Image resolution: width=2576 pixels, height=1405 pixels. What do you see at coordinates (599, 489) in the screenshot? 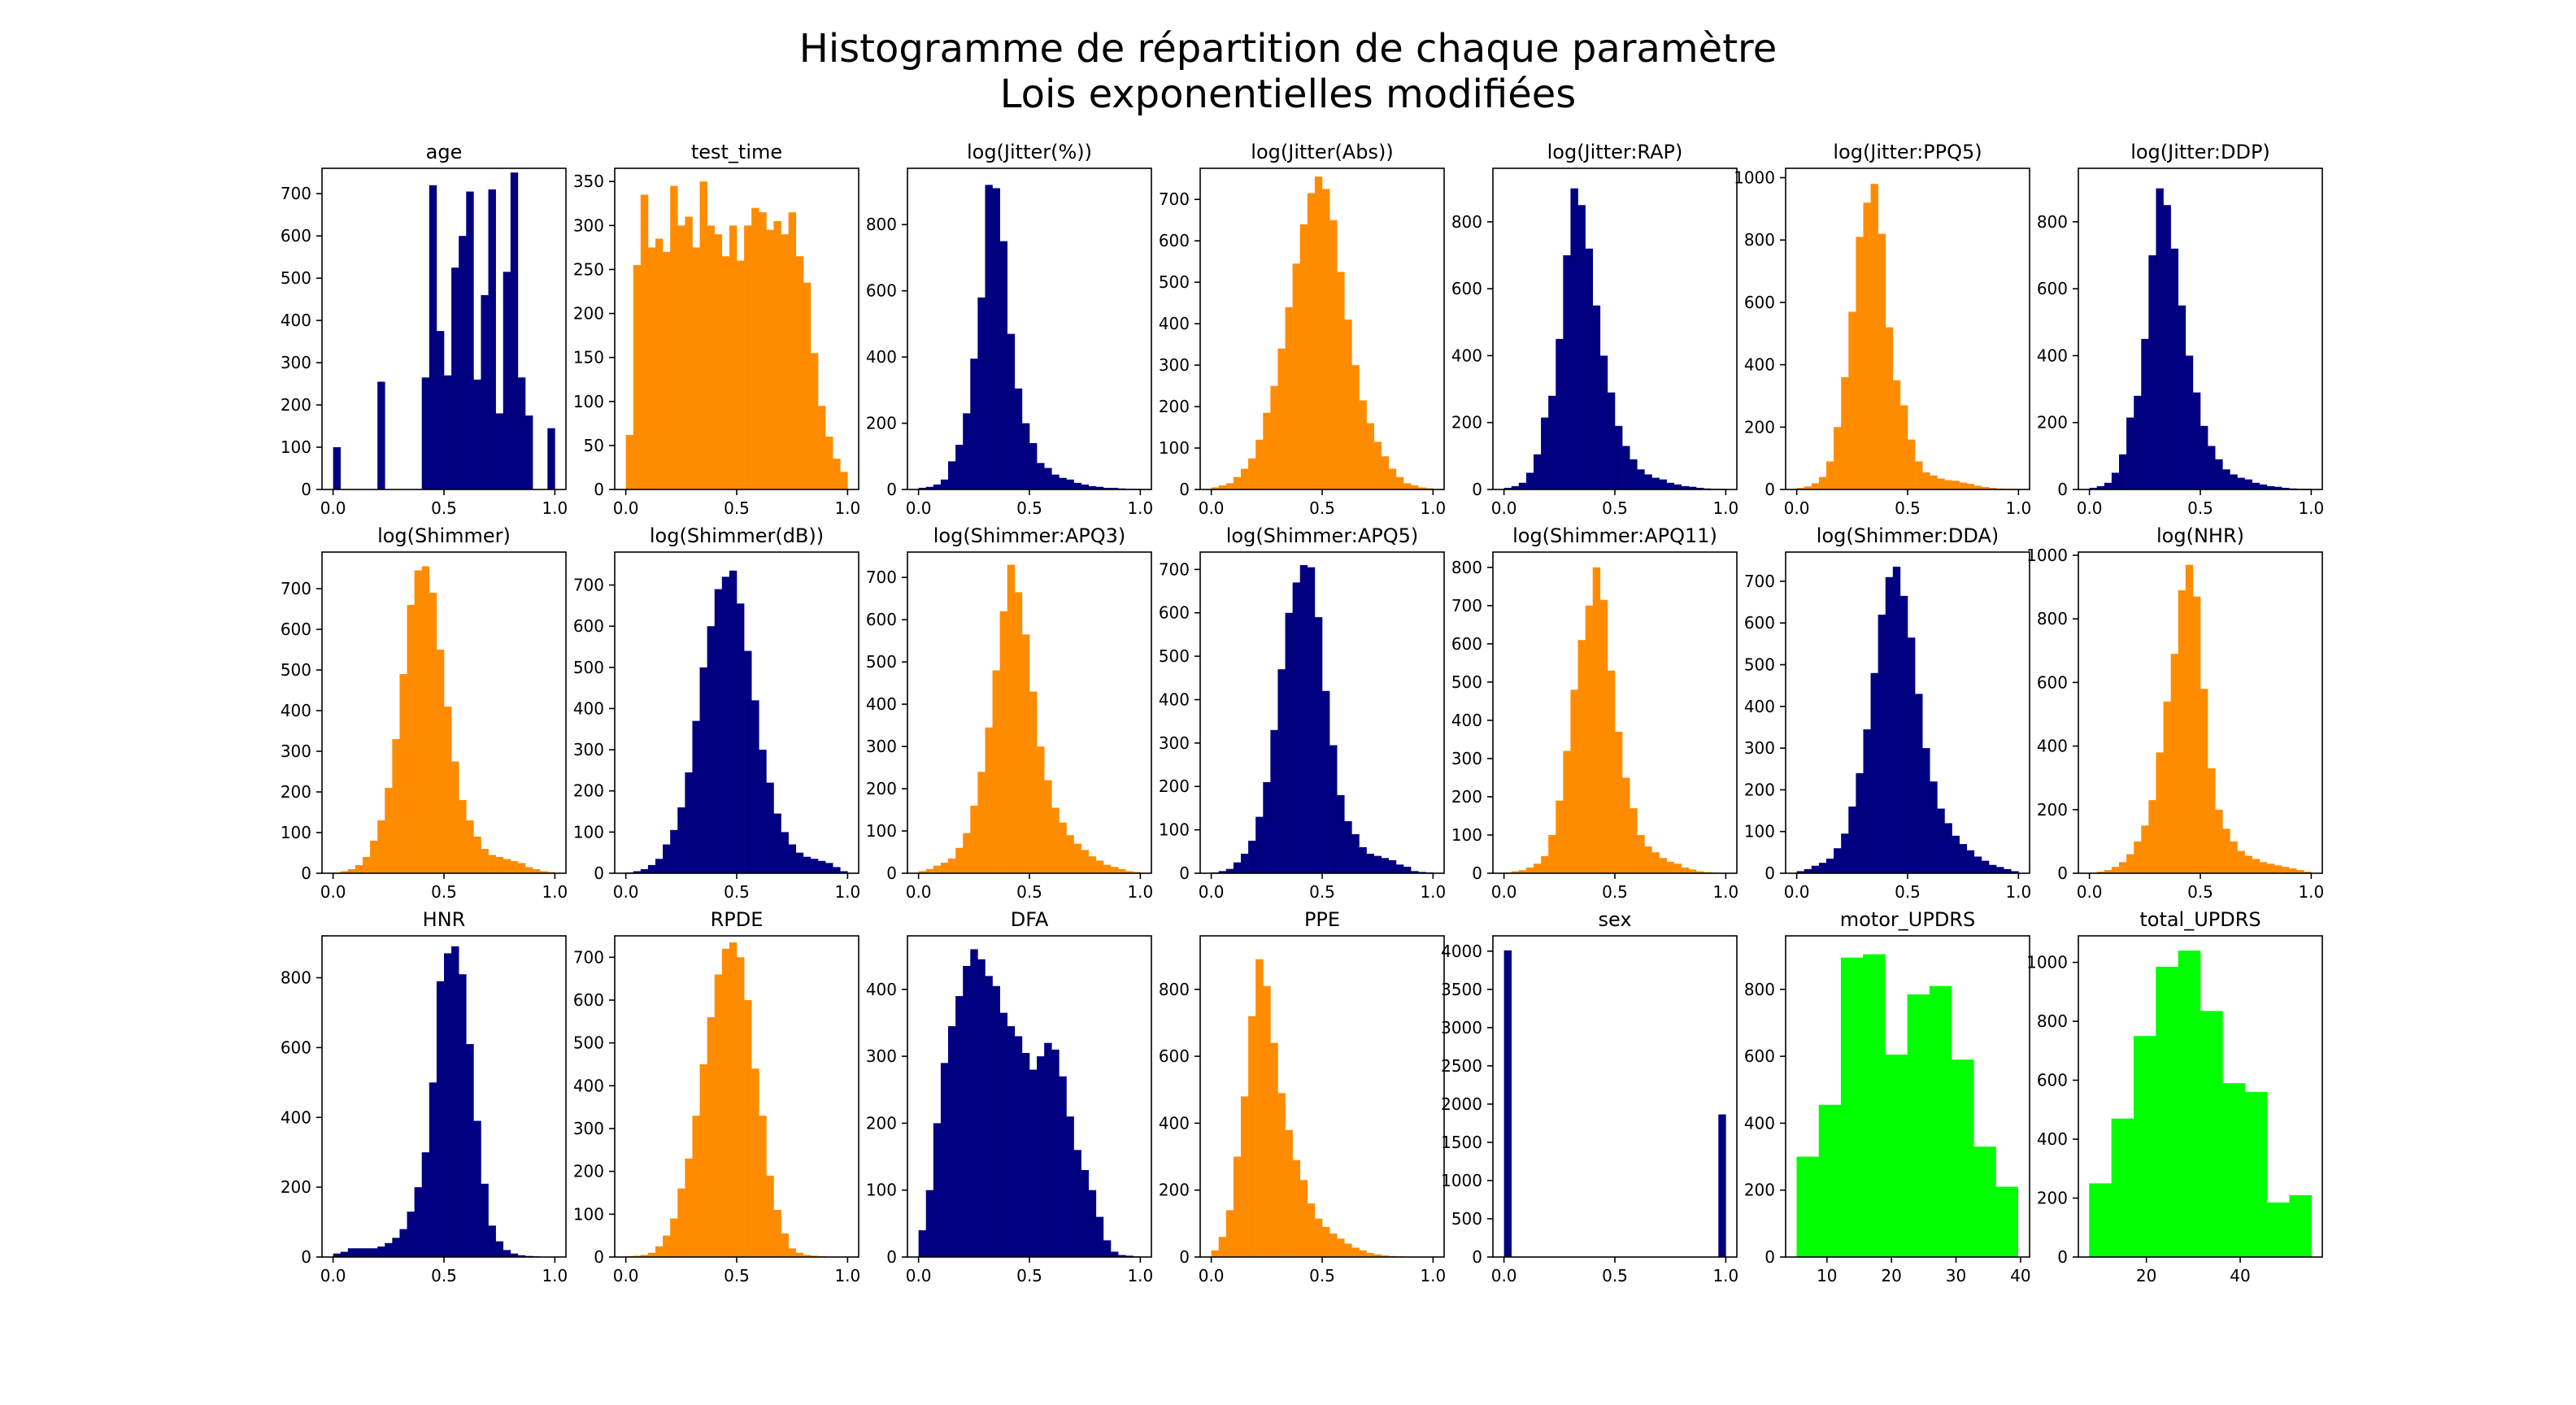
I see `y-tick-label: 0` at bounding box center [599, 489].